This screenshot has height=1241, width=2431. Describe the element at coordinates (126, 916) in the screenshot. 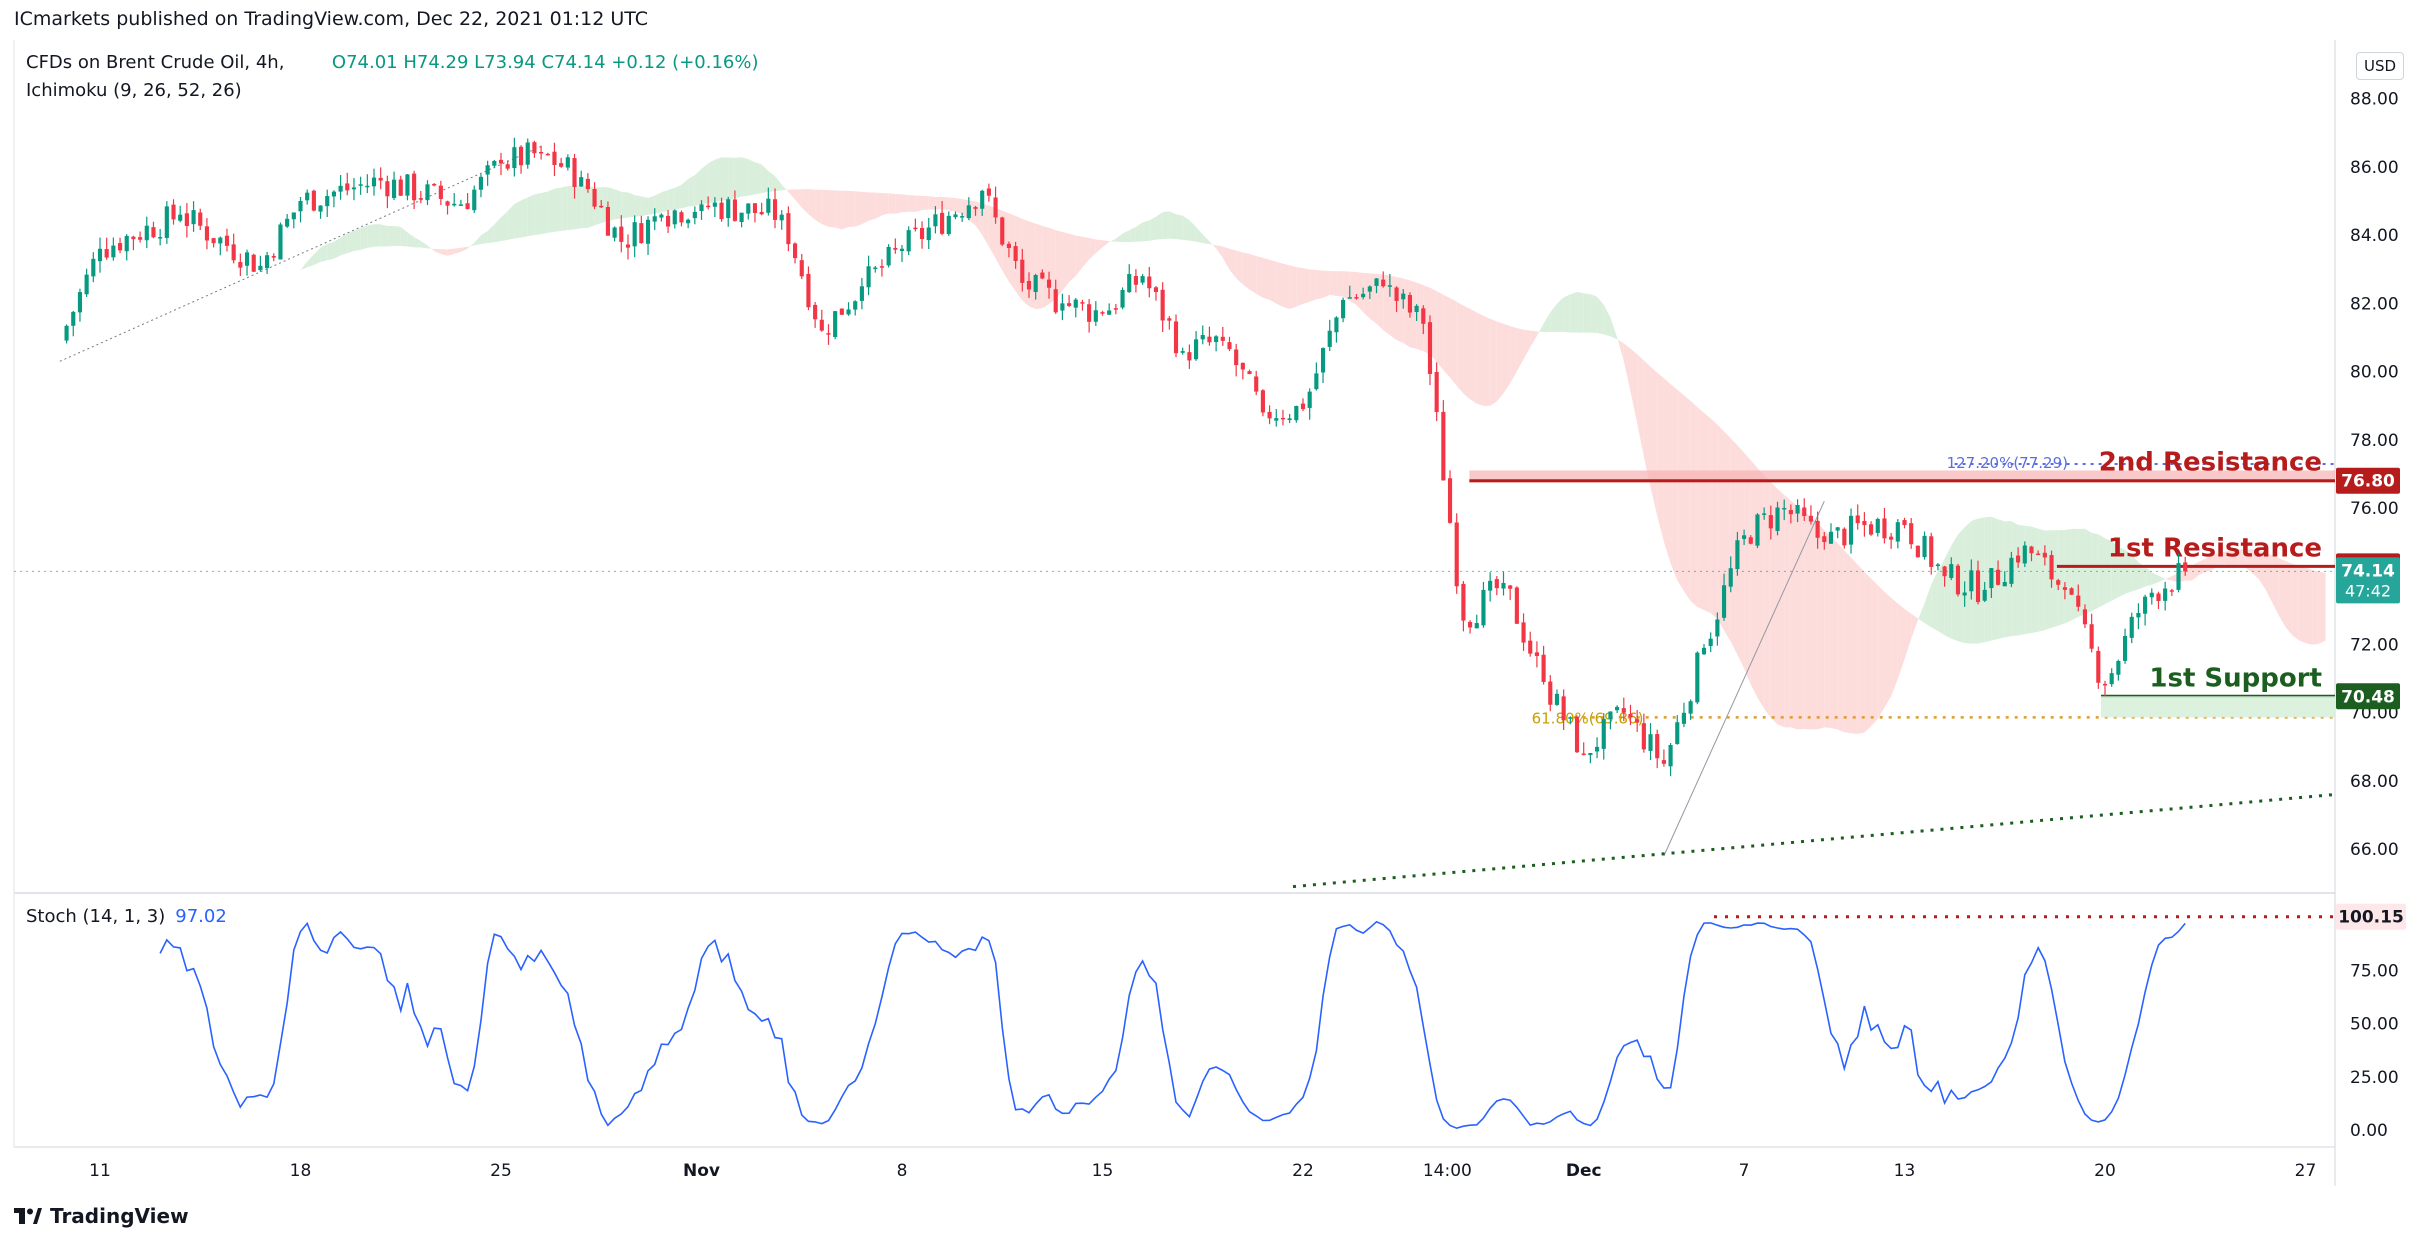

I see `stoch-legend: Stoch (14, 1, 3) 97.02` at that location.